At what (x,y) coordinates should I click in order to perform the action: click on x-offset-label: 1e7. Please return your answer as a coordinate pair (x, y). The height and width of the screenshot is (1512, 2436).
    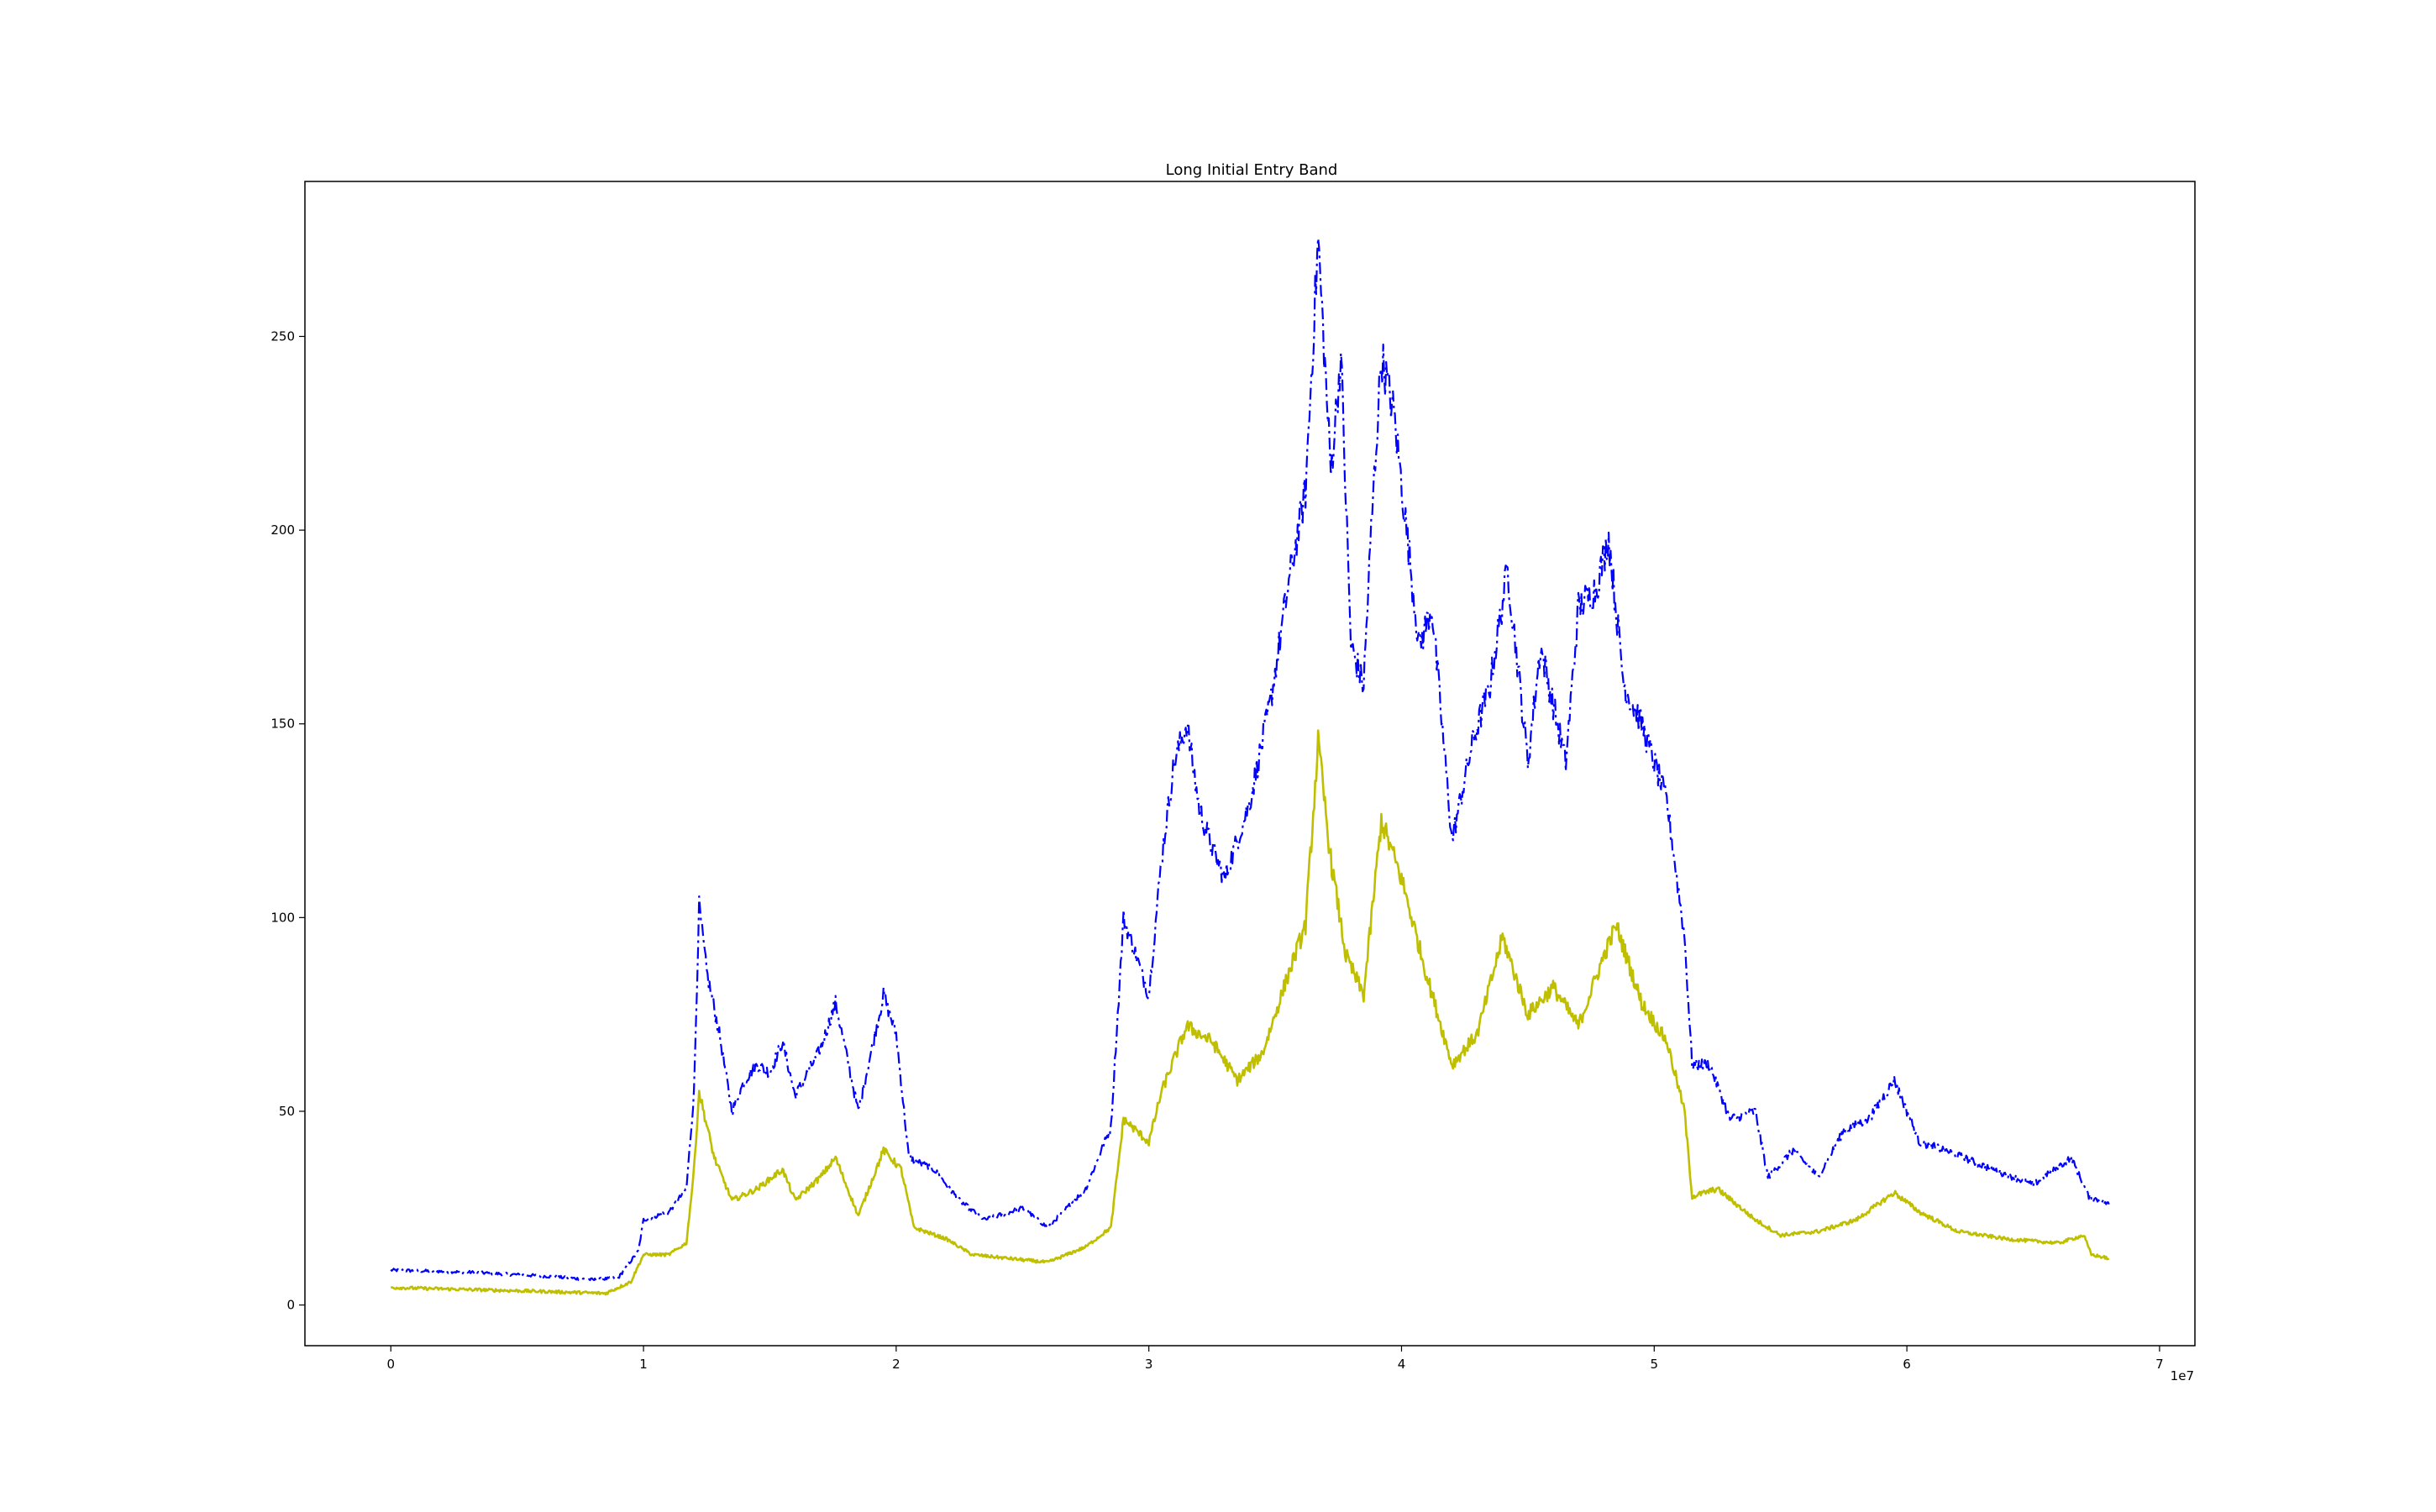
    Looking at the image, I should click on (2182, 1375).